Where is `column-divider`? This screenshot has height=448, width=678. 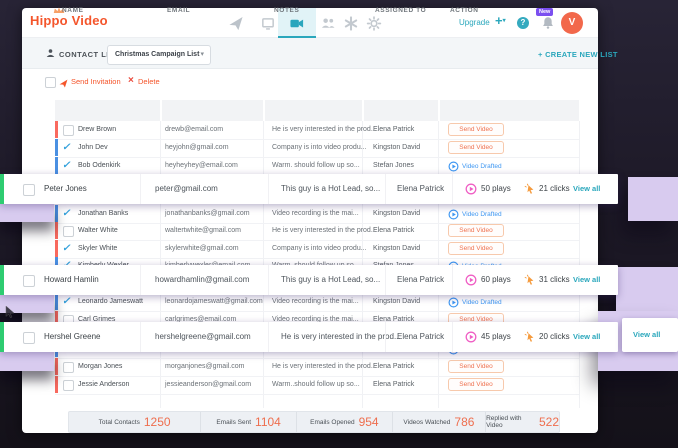
column-divider is located at coordinates (362, 264).